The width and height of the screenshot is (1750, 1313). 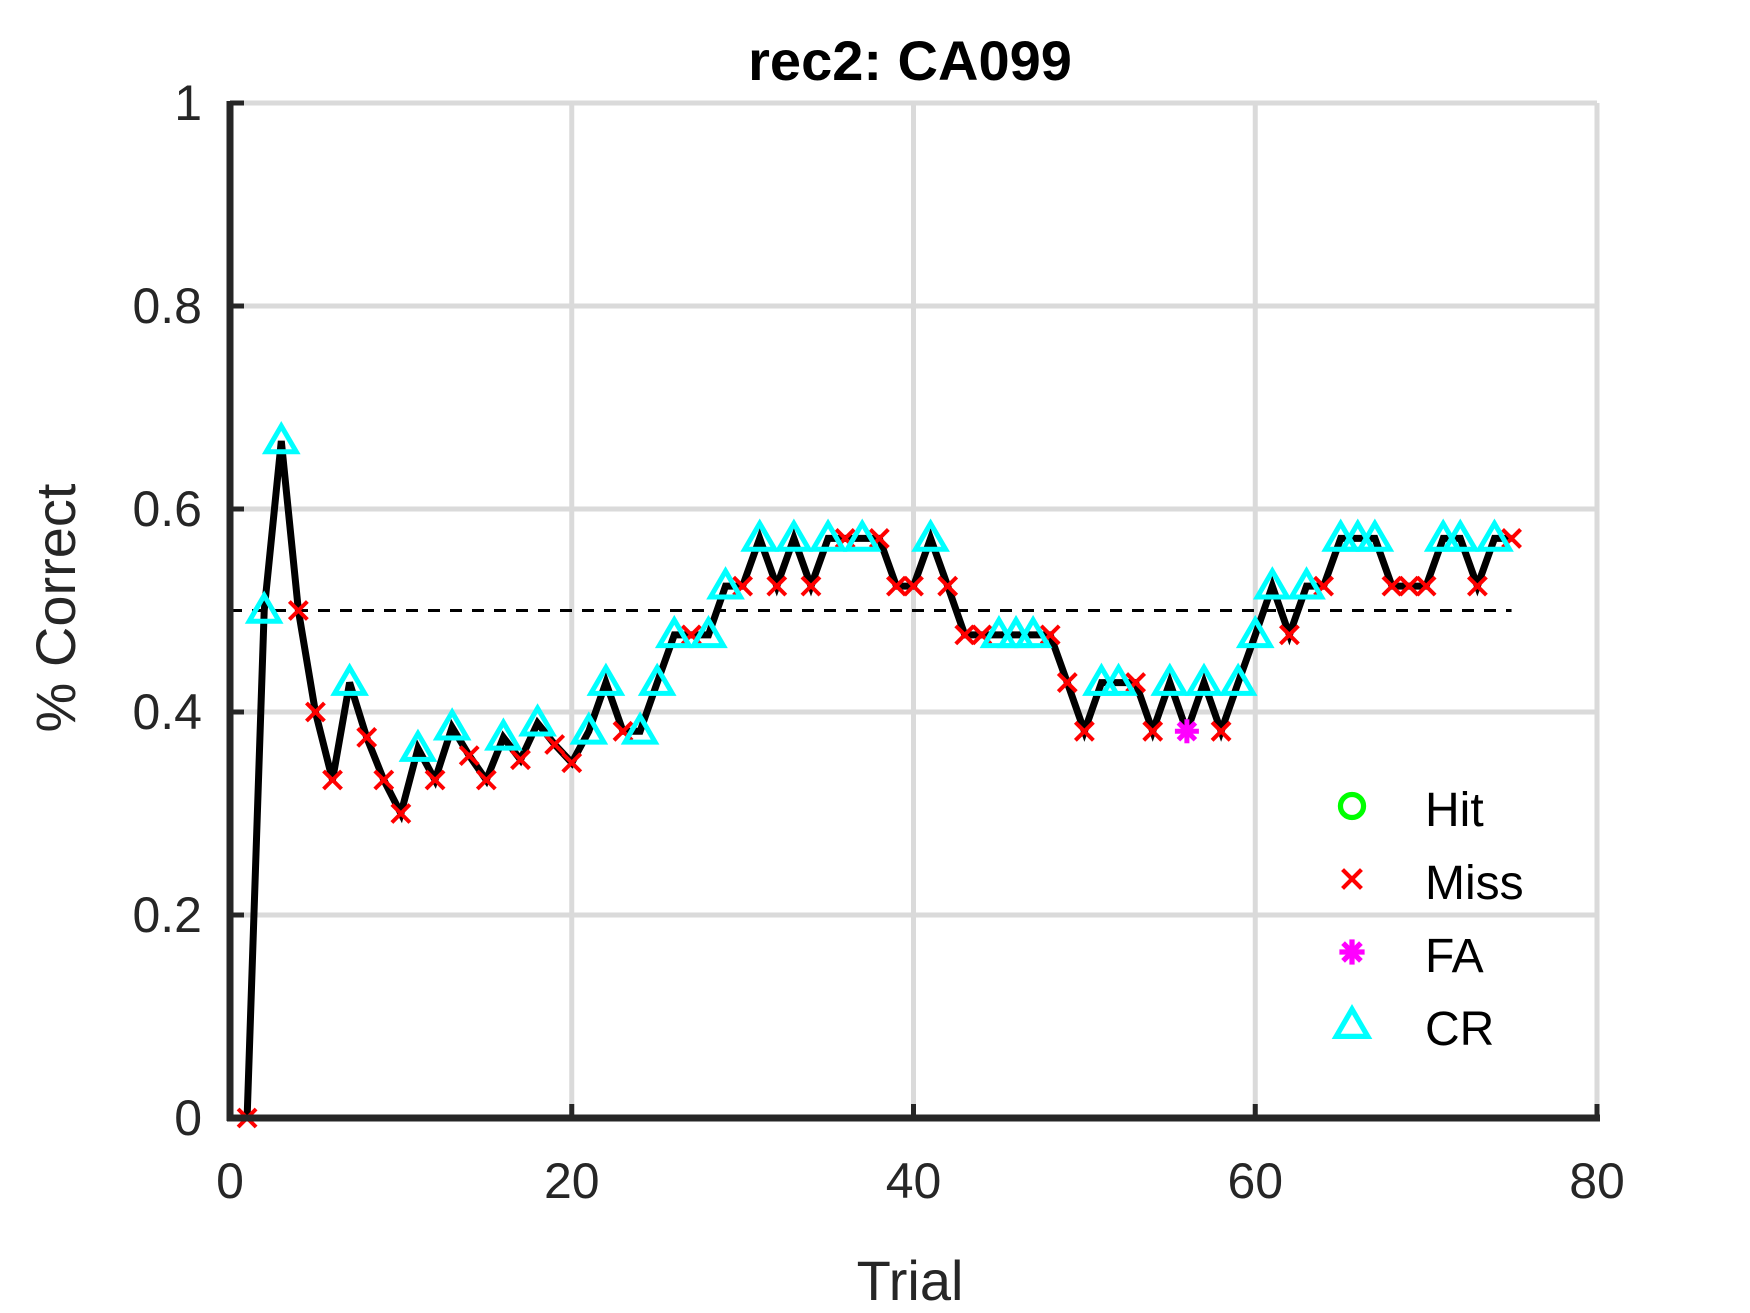 What do you see at coordinates (572, 1181) in the screenshot?
I see `x-tick-label: 20` at bounding box center [572, 1181].